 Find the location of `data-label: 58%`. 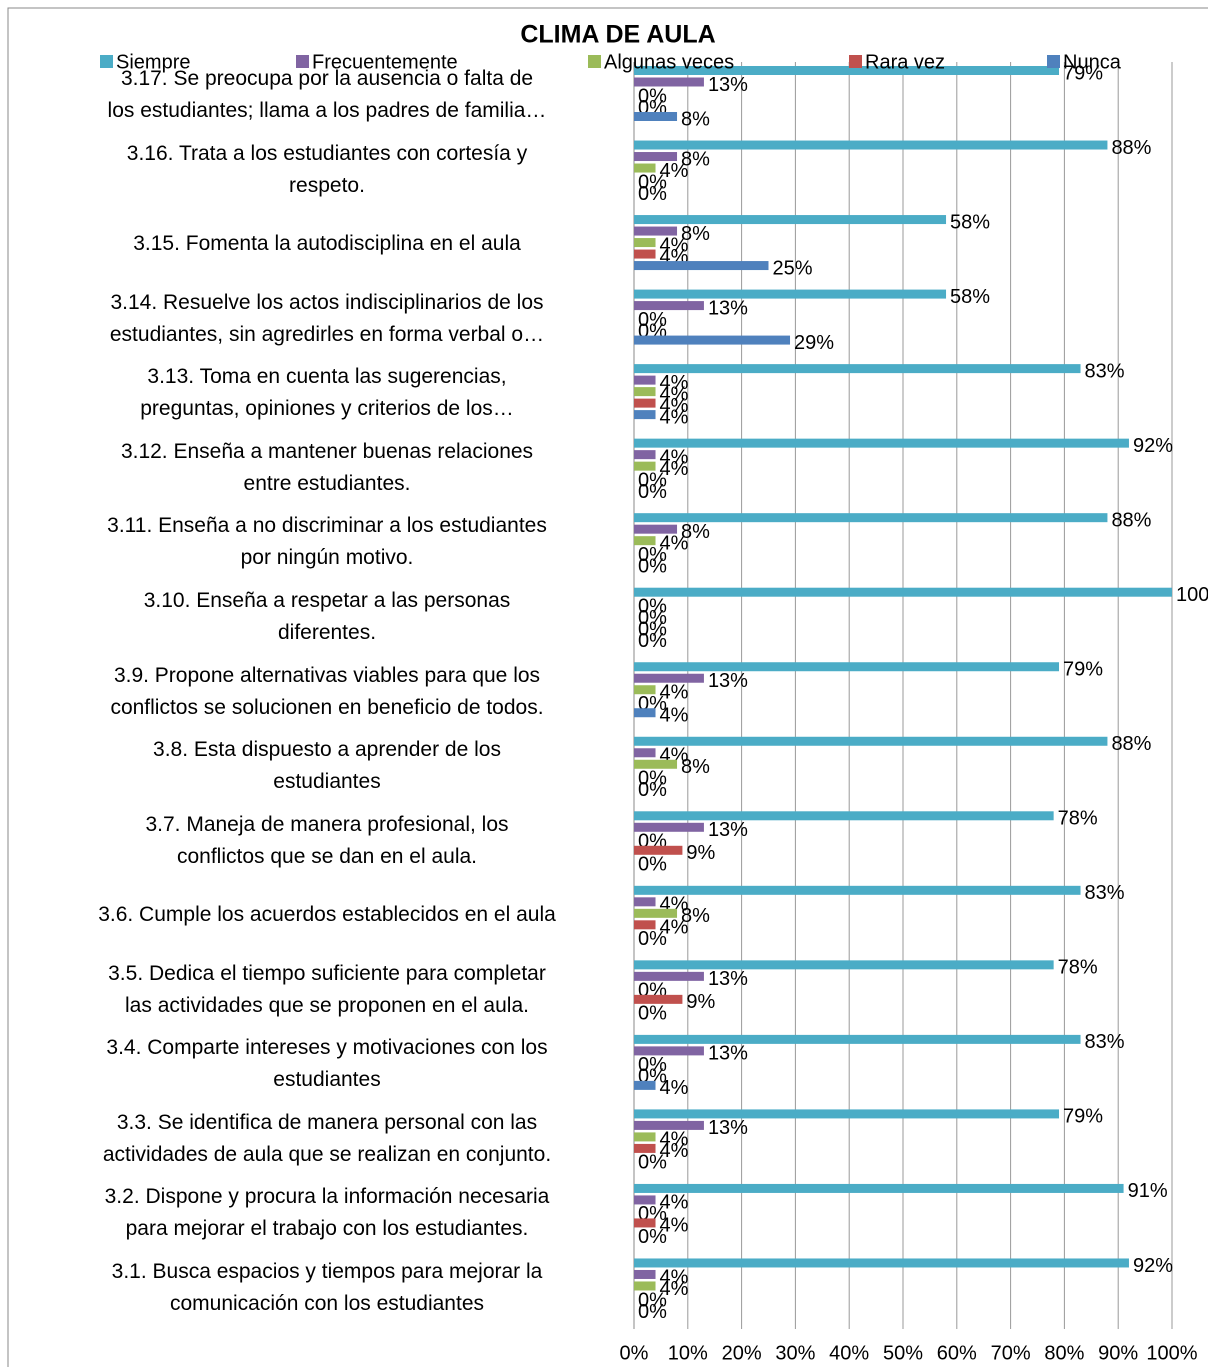

data-label: 58% is located at coordinates (970, 222).